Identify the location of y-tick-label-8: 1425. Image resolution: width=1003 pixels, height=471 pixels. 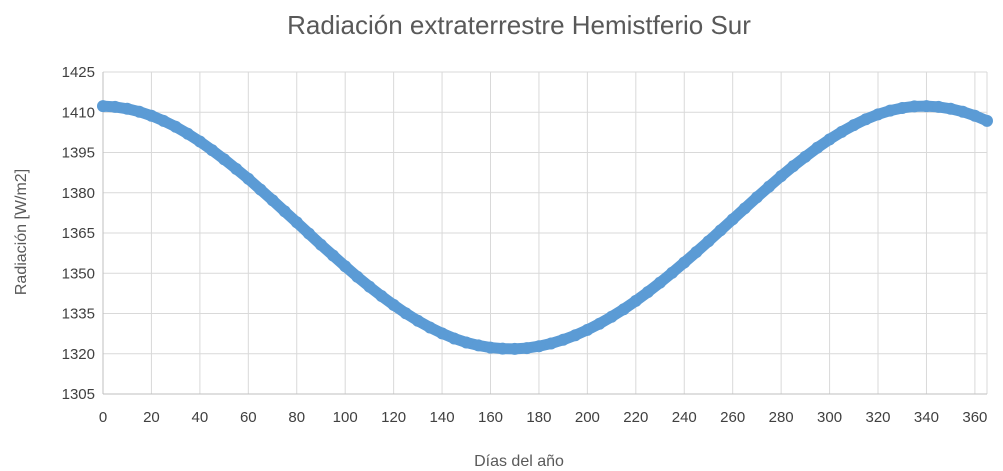
(78, 72).